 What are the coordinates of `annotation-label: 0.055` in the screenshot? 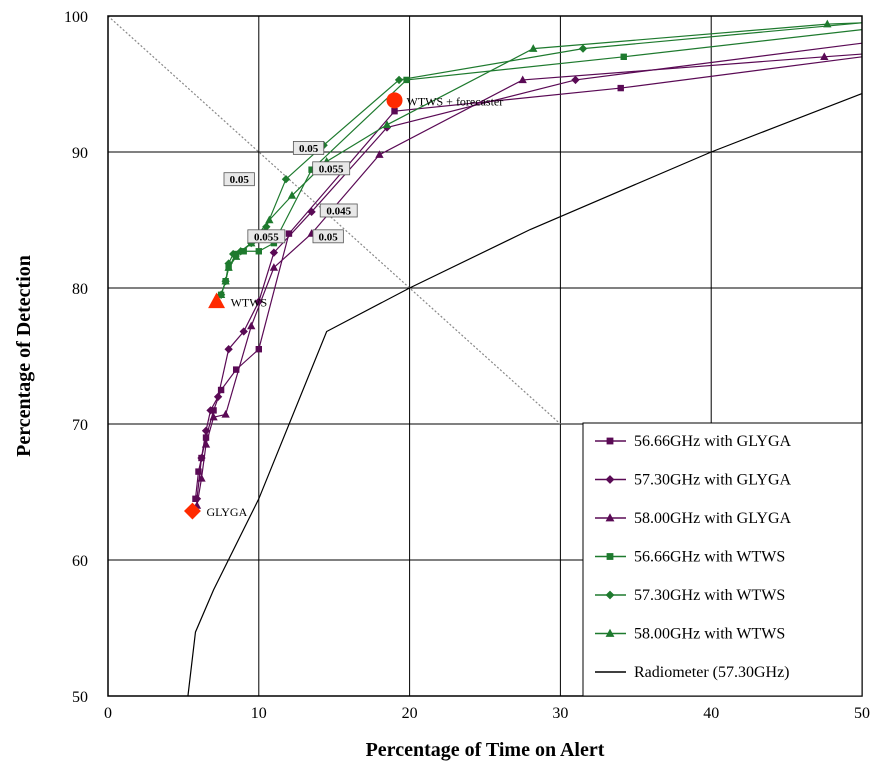 It's located at (331, 169).